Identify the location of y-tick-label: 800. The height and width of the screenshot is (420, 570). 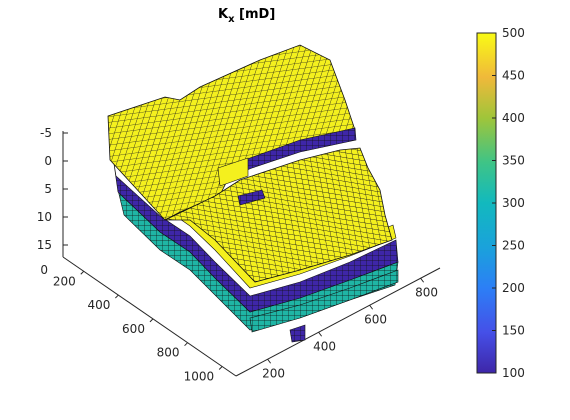
(168, 353).